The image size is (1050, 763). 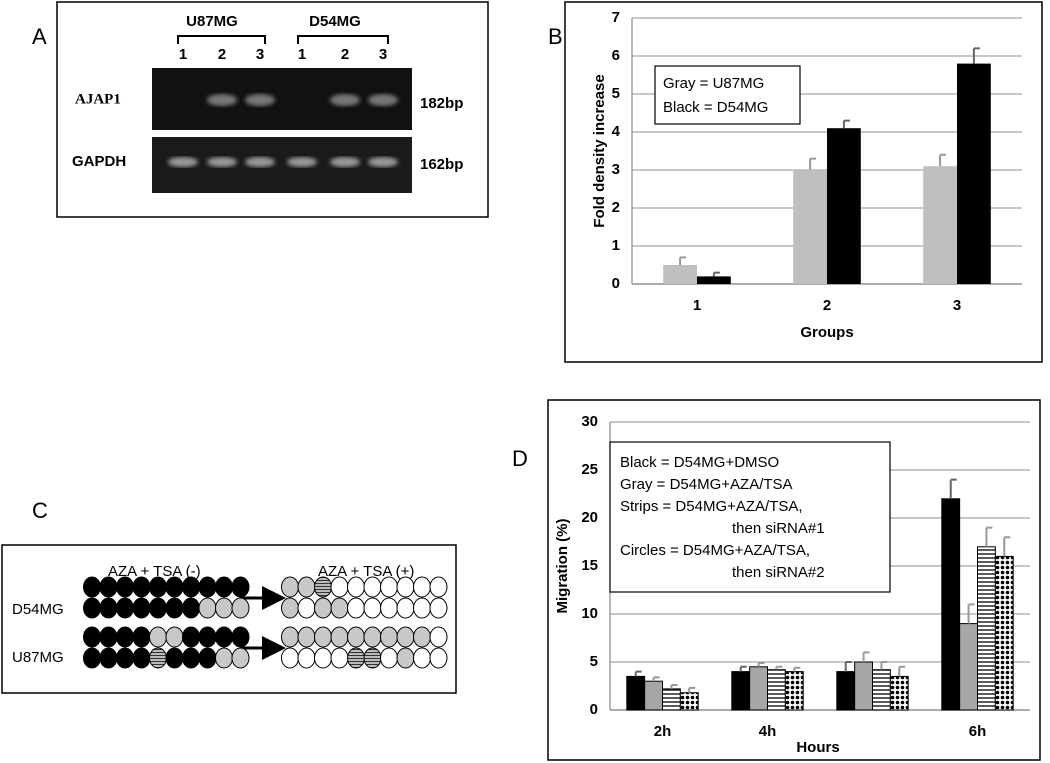 I want to click on legend-text: then siRNA#2, so click(x=778, y=572).